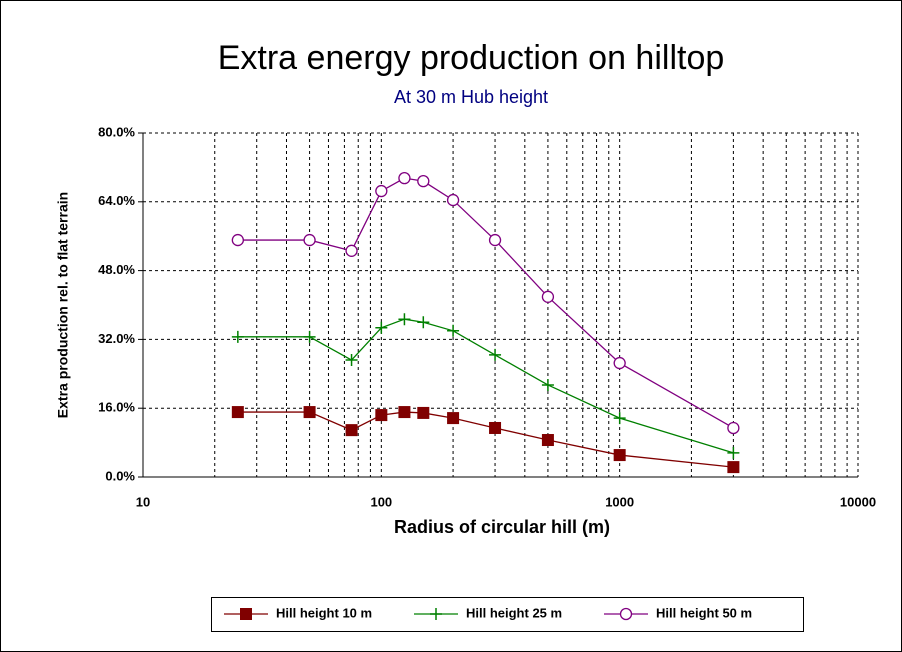 Image resolution: width=902 pixels, height=652 pixels. I want to click on x-tick-label: 1000, so click(619, 501).